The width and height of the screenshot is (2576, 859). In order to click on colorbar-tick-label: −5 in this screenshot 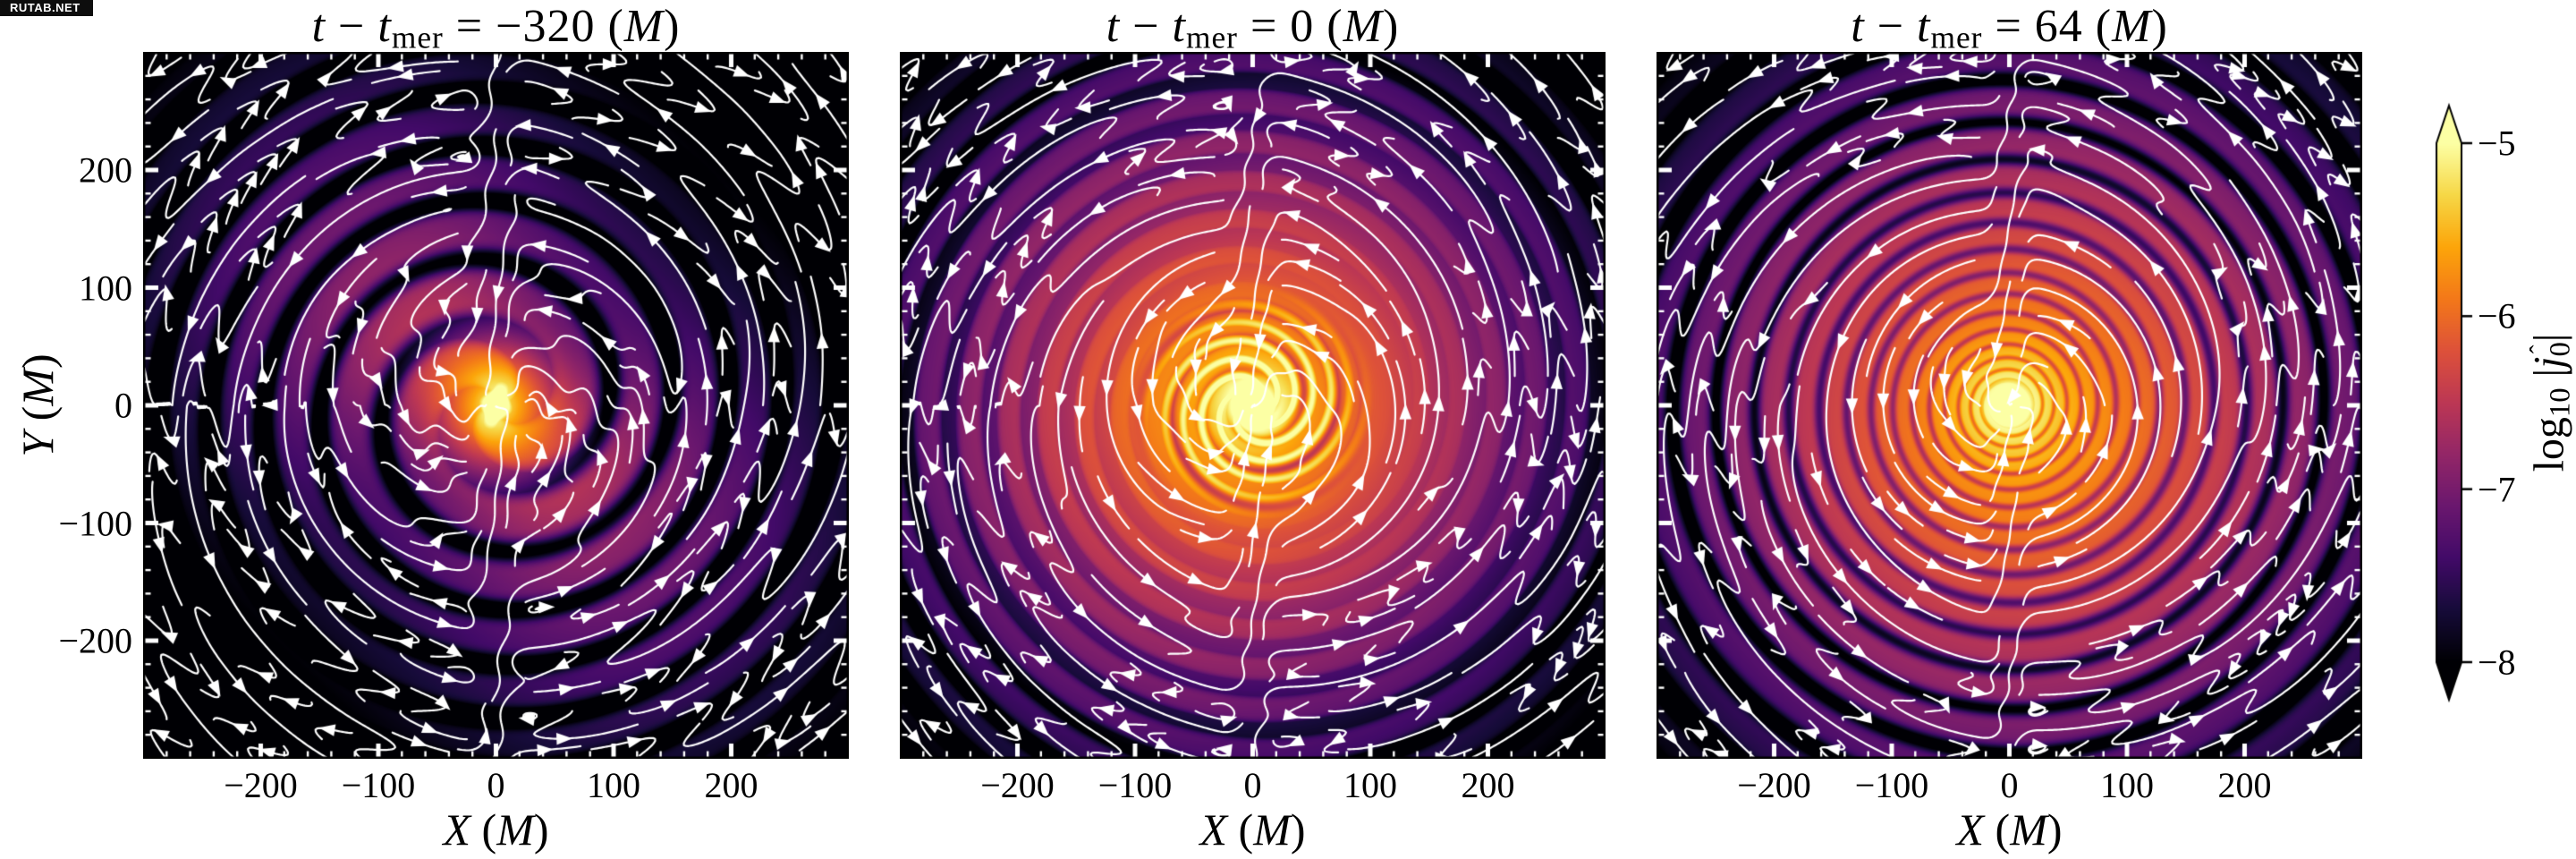, I will do `click(2497, 143)`.